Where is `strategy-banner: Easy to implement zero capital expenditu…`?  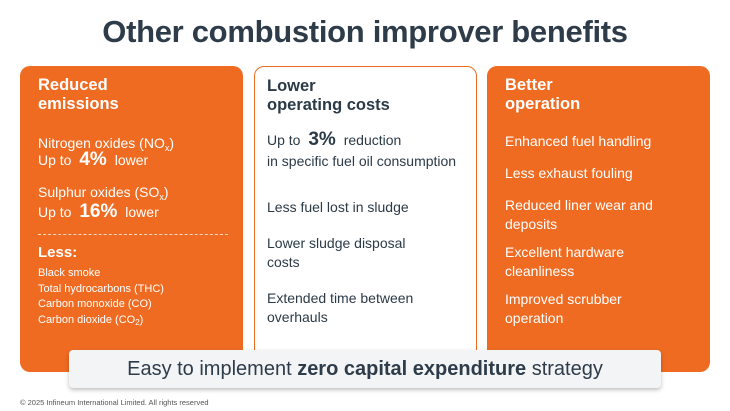 strategy-banner: Easy to implement zero capital expenditu… is located at coordinates (365, 369).